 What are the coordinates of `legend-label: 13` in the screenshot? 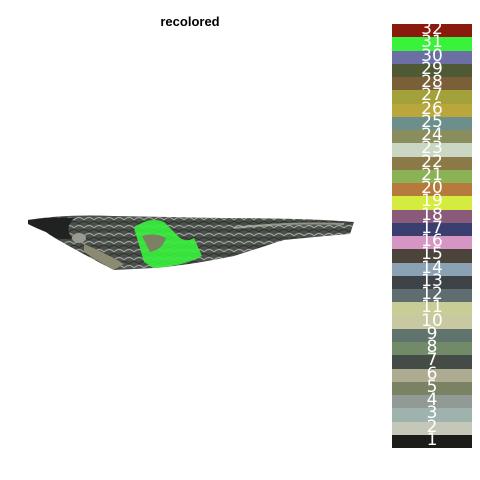 It's located at (432, 280).